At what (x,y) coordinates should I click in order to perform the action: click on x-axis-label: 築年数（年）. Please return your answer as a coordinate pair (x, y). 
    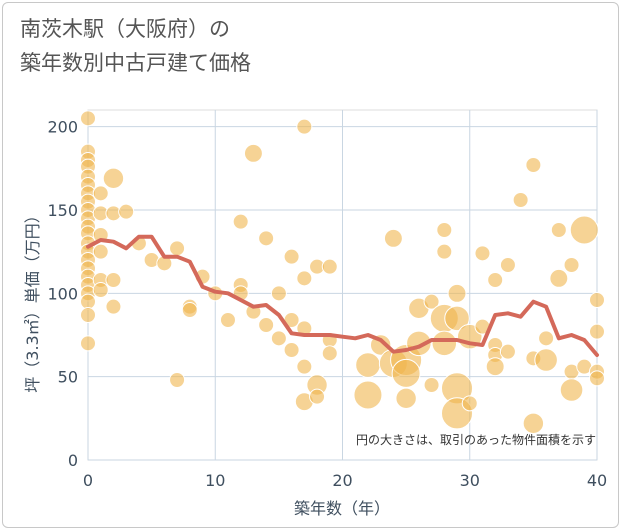
    Looking at the image, I should click on (342, 508).